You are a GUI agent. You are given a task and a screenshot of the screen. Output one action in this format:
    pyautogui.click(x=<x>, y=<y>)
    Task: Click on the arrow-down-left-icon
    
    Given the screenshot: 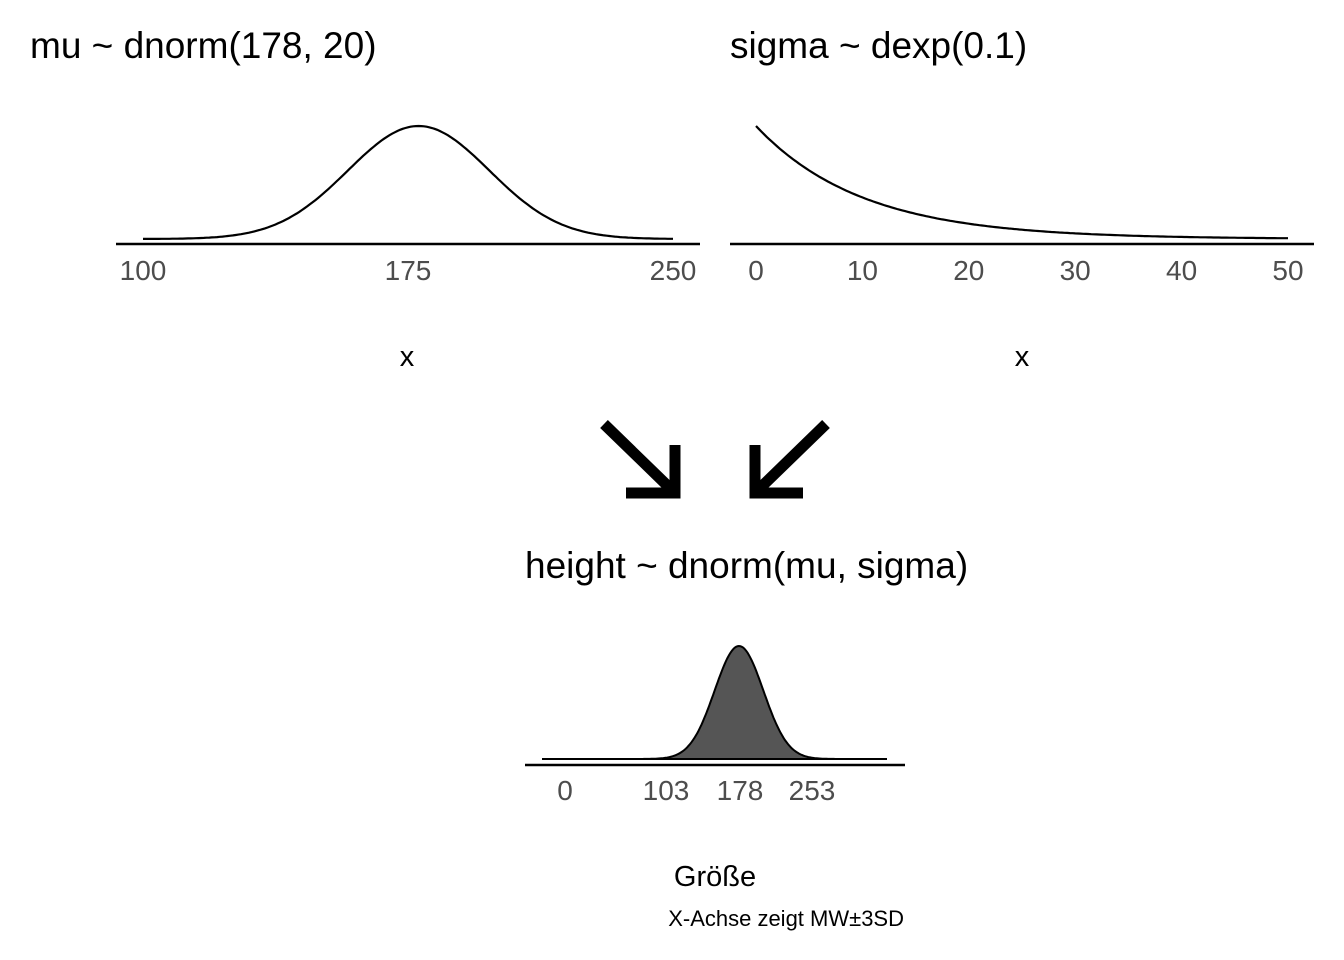 What is the action you would take?
    pyautogui.click(x=789, y=459)
    